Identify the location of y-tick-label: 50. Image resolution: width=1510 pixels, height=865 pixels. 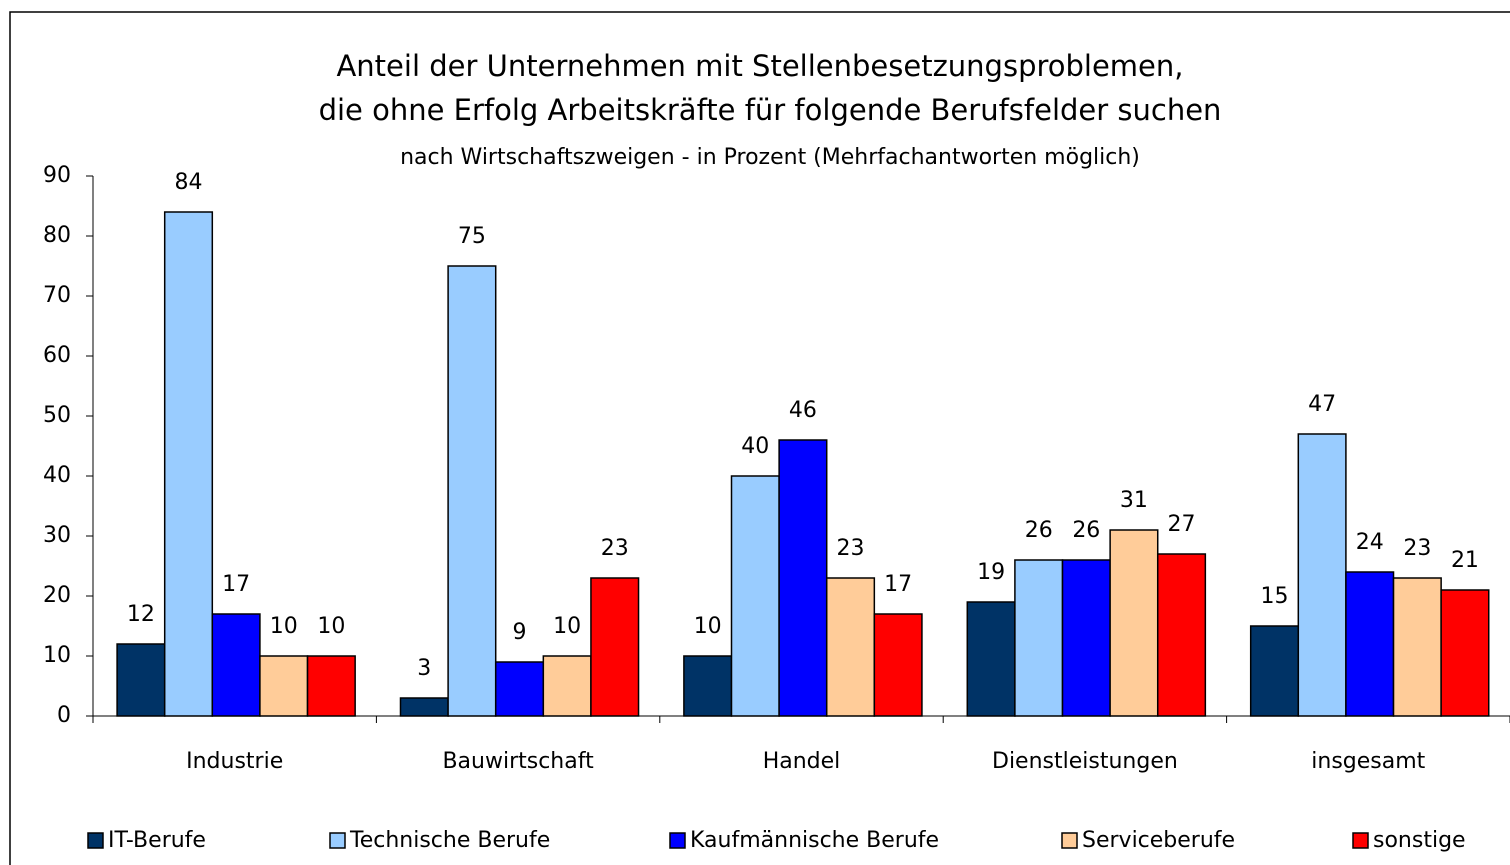
(57, 415).